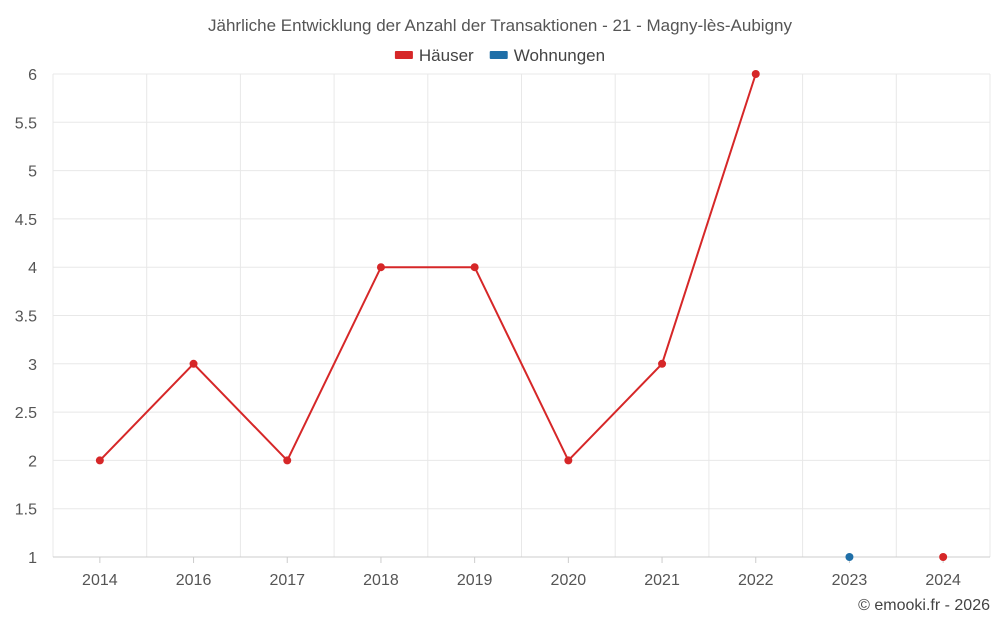  What do you see at coordinates (26, 123) in the screenshot?
I see `y-tick-label: 5.5` at bounding box center [26, 123].